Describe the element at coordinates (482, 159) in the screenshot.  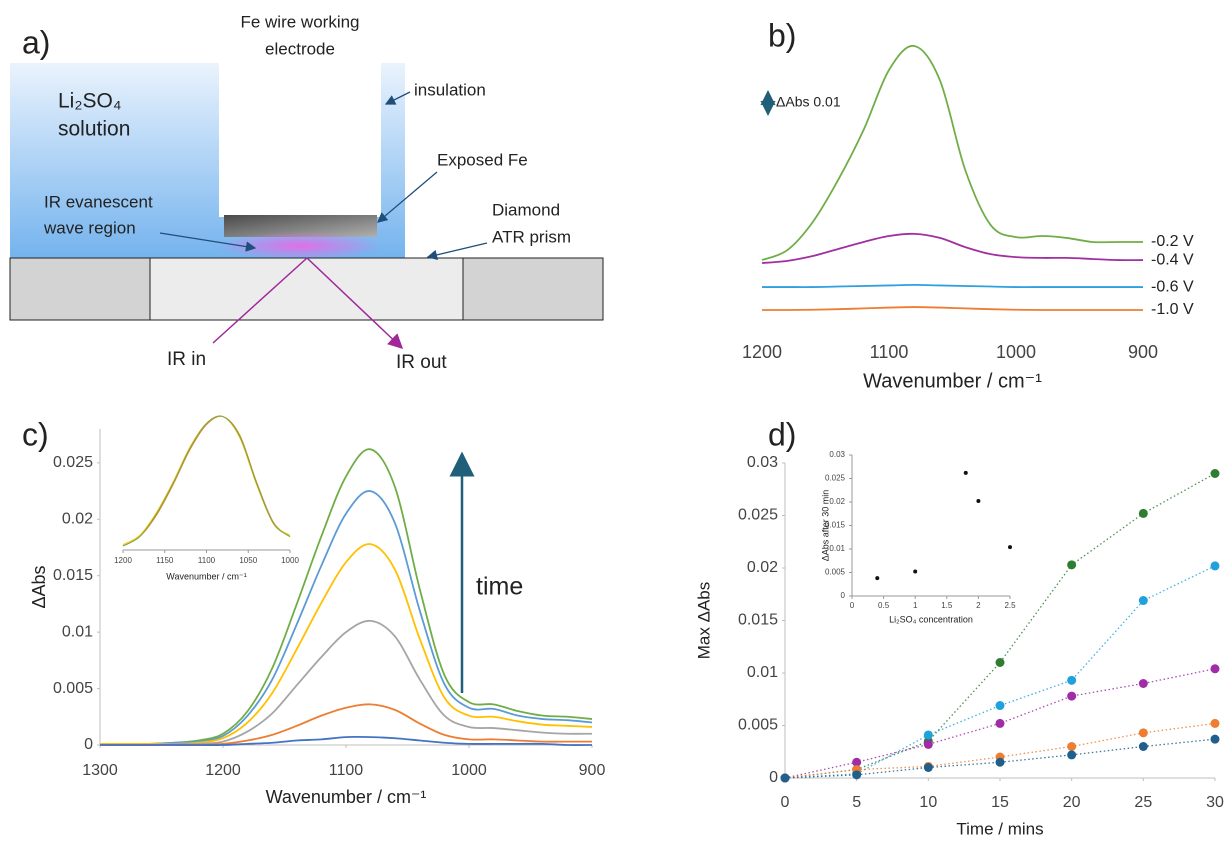
I see `exposed-label: Exposed Fe` at that location.